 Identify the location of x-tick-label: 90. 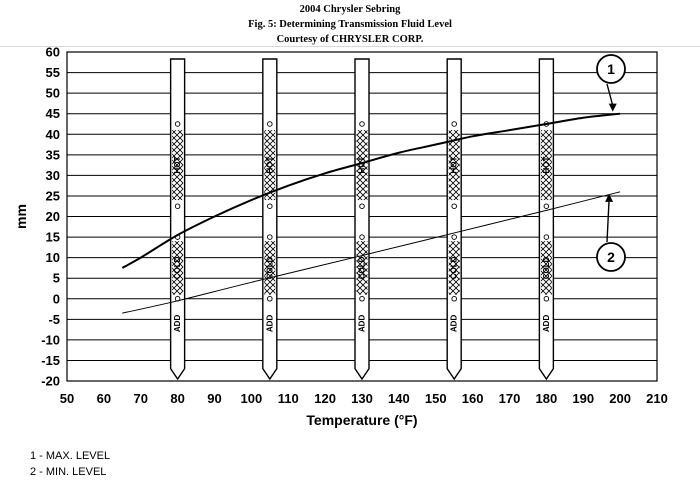
(214, 398).